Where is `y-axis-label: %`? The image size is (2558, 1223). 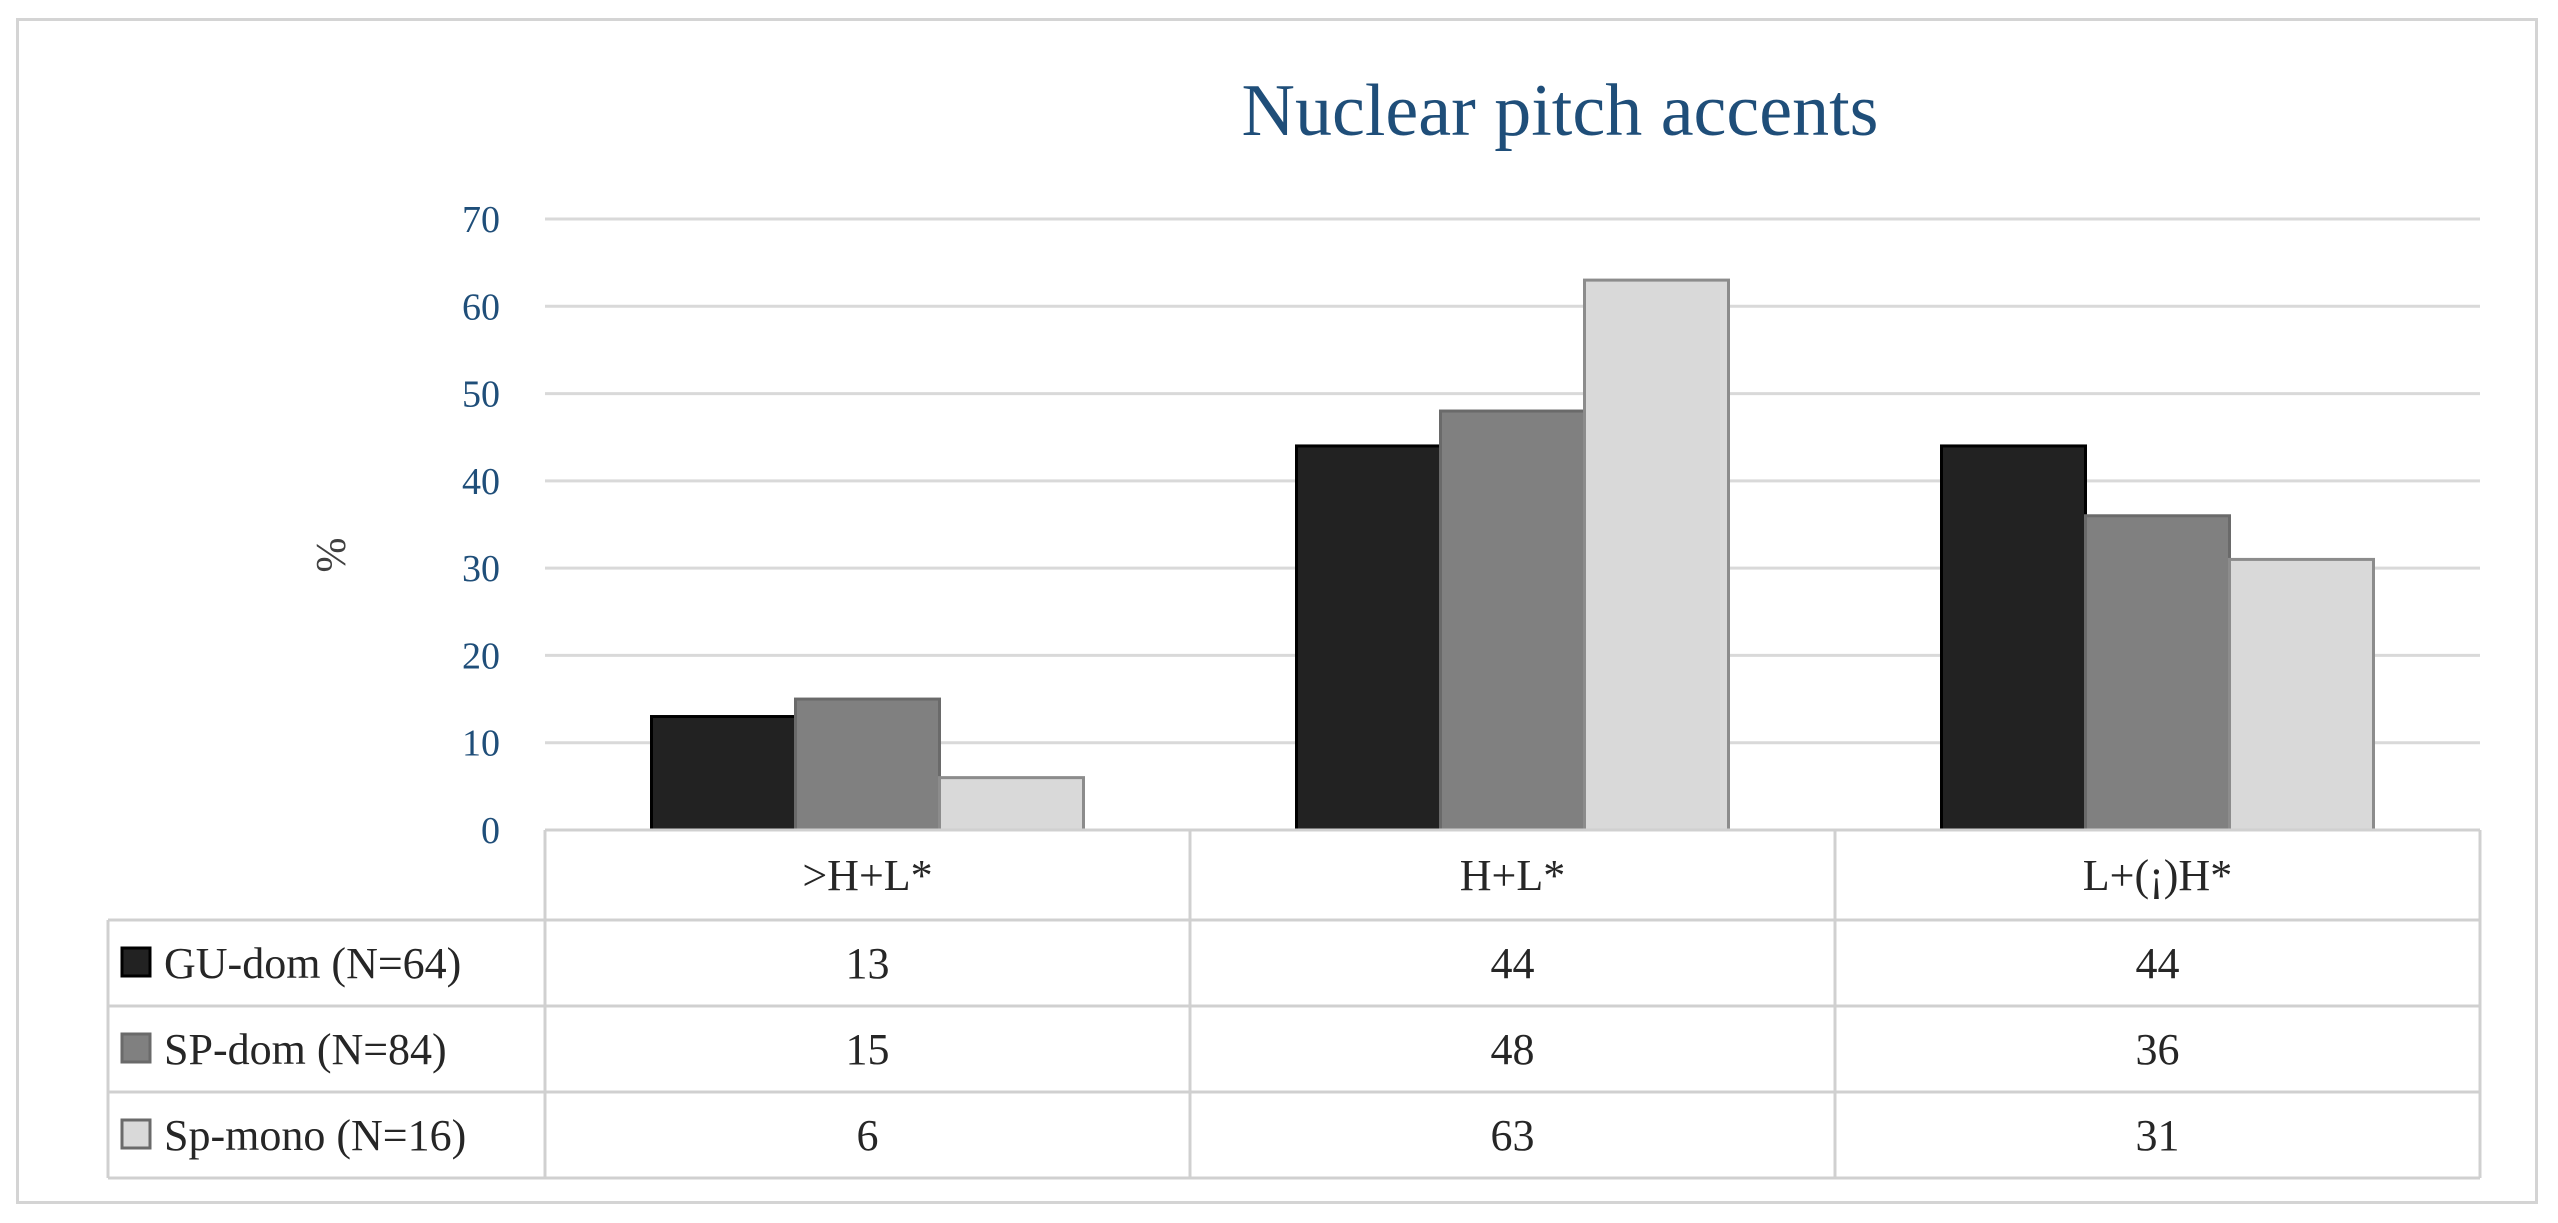
y-axis-label: % is located at coordinates (332, 555).